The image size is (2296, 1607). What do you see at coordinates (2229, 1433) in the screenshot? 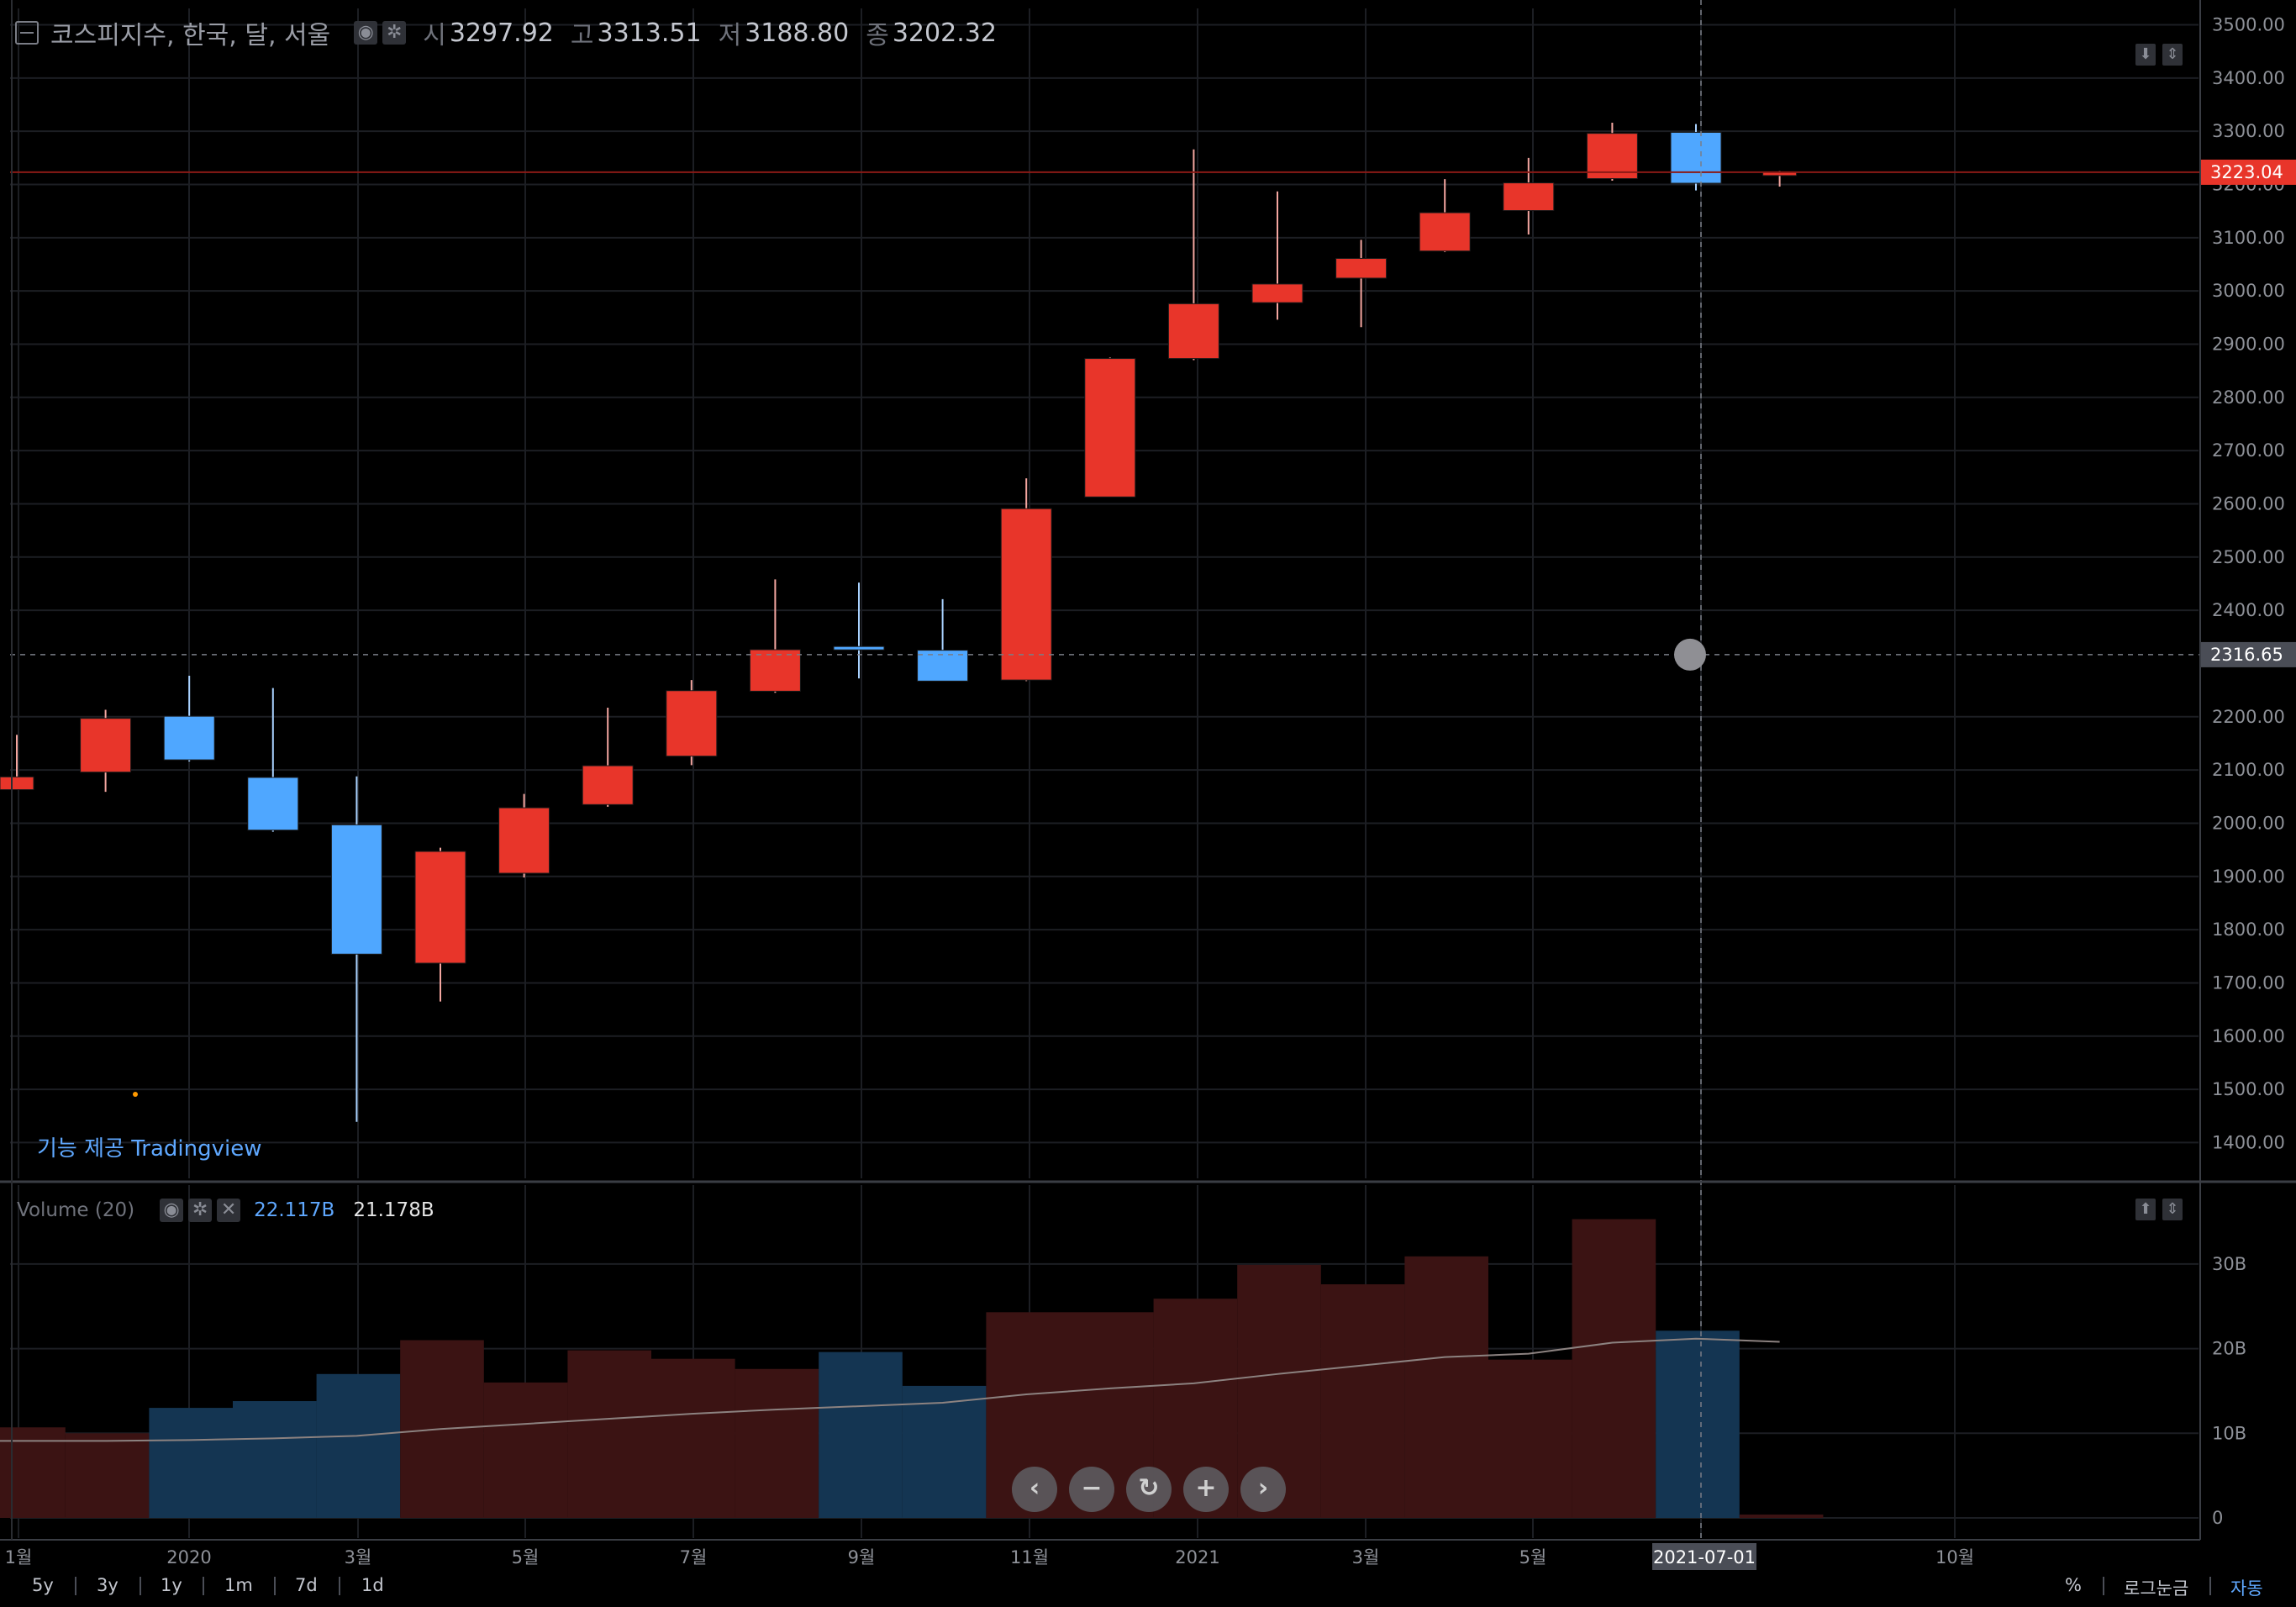
I see `volume-tick-label: 10B` at bounding box center [2229, 1433].